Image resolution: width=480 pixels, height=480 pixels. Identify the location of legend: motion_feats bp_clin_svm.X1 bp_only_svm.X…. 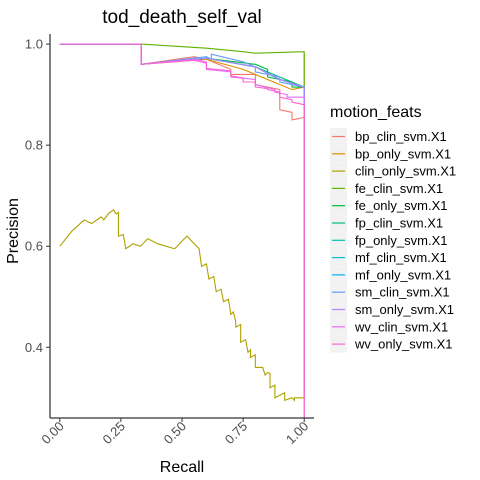
(393, 228).